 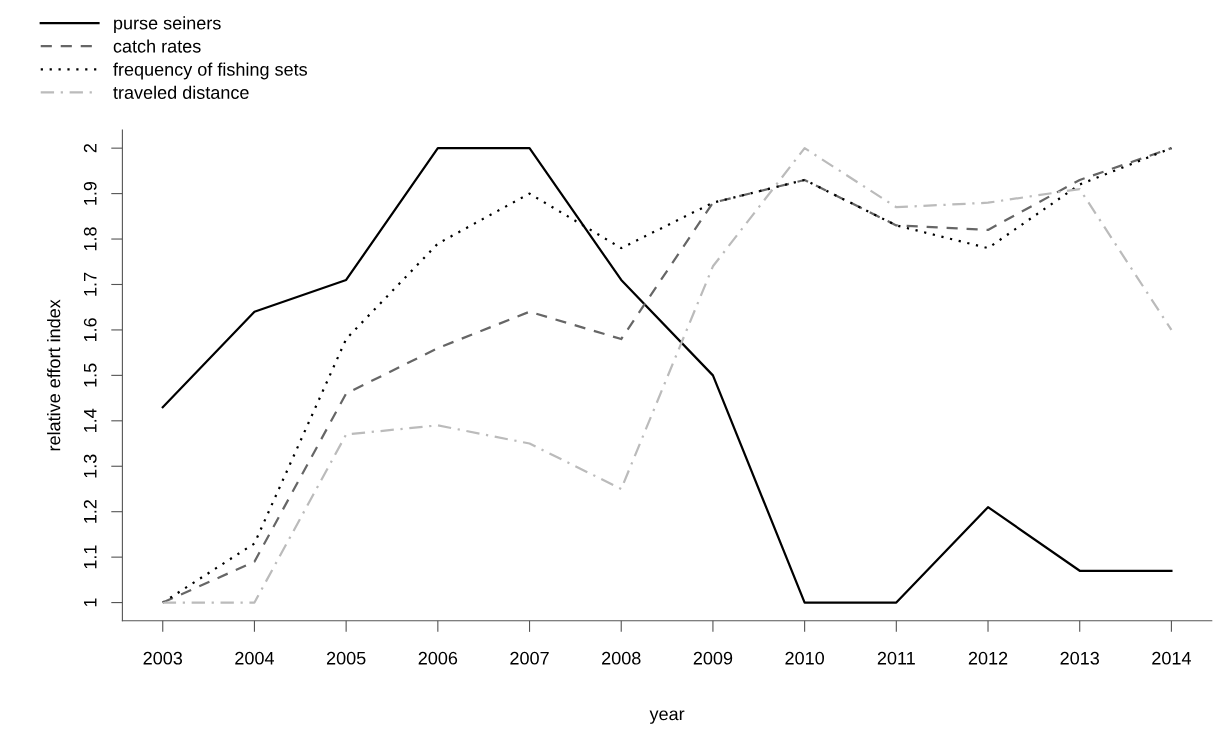 I want to click on x-tick-label: 2014, so click(x=1171, y=658).